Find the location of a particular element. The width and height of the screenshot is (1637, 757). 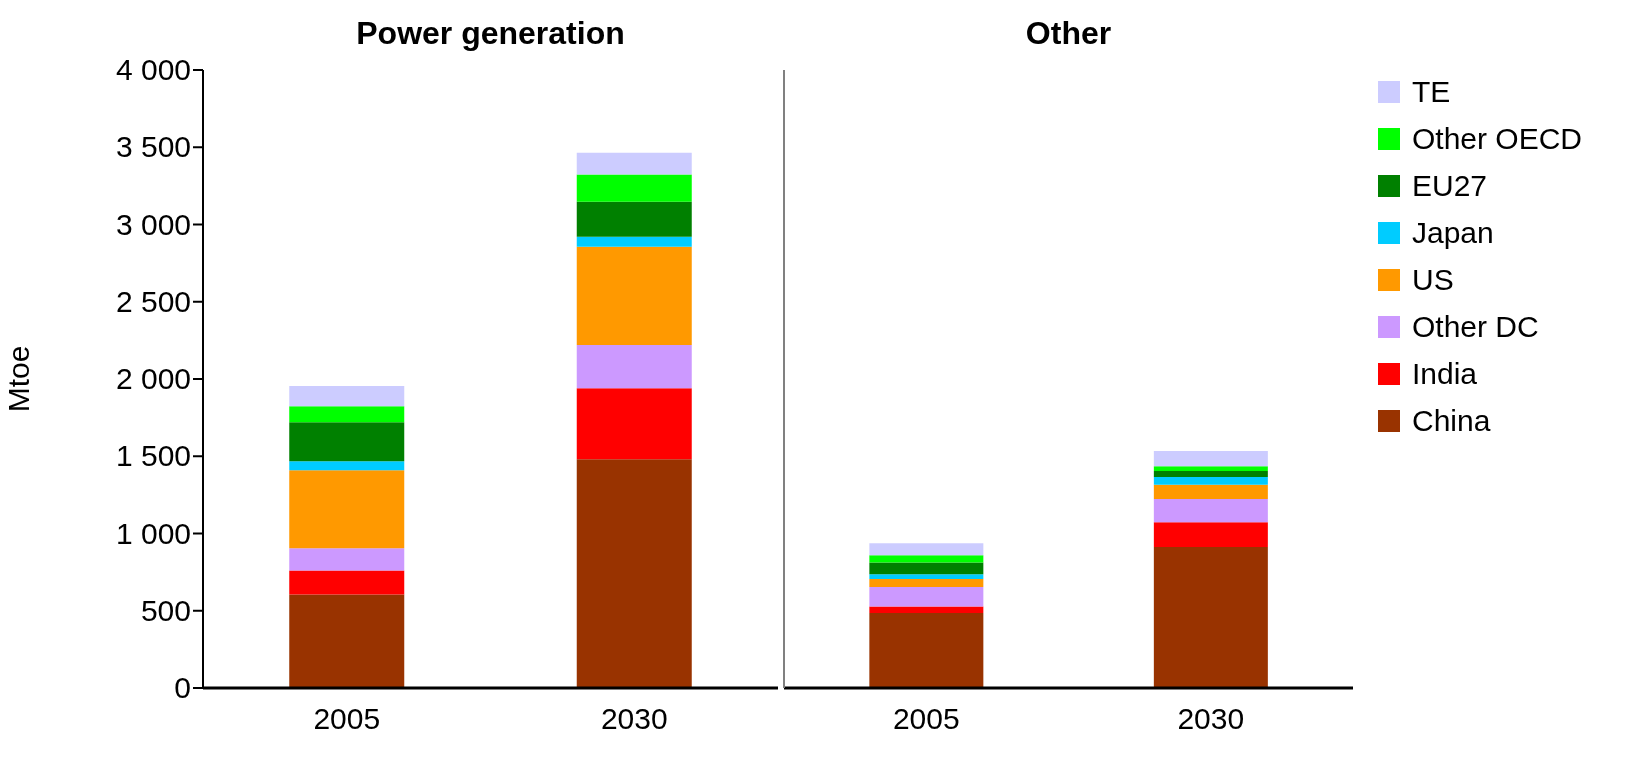

legend-label: Other OECD is located at coordinates (1497, 139).